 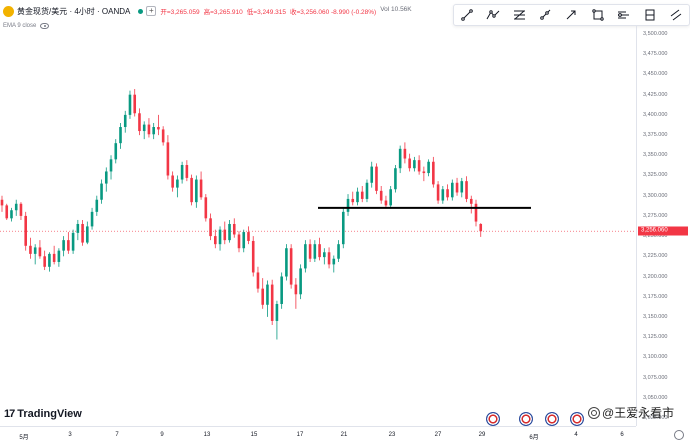 What do you see at coordinates (318, 436) in the screenshot?
I see `time-axis: 5月 3 7 9 13 15 17 21 23 27 29 6月 4 6` at bounding box center [318, 436].